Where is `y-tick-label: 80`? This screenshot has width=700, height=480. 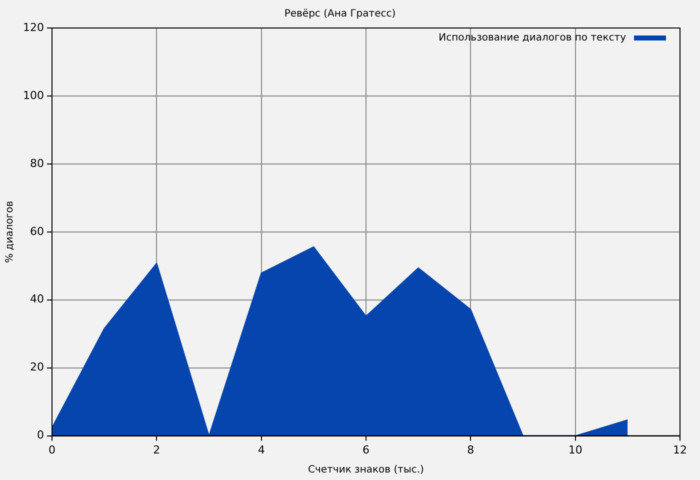 y-tick-label: 80 is located at coordinates (37, 163).